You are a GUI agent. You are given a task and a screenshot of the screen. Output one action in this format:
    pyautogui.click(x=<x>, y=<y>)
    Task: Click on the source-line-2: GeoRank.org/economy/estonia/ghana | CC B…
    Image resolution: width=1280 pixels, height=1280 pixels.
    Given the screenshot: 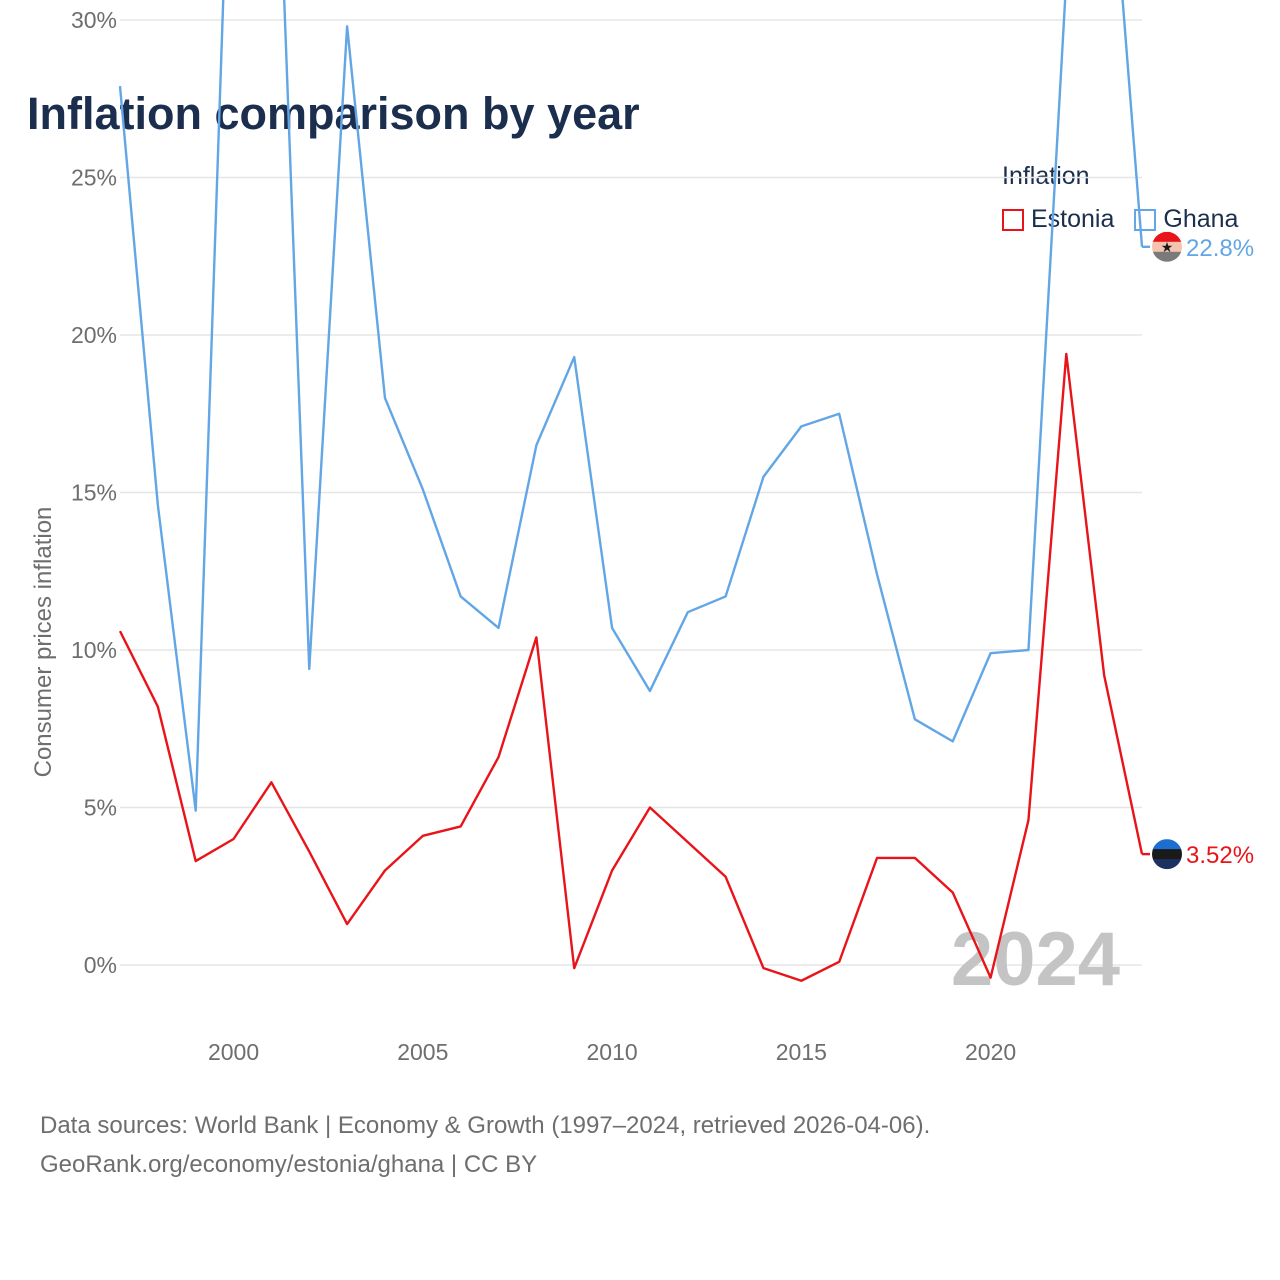 What is the action you would take?
    pyautogui.click(x=289, y=1164)
    